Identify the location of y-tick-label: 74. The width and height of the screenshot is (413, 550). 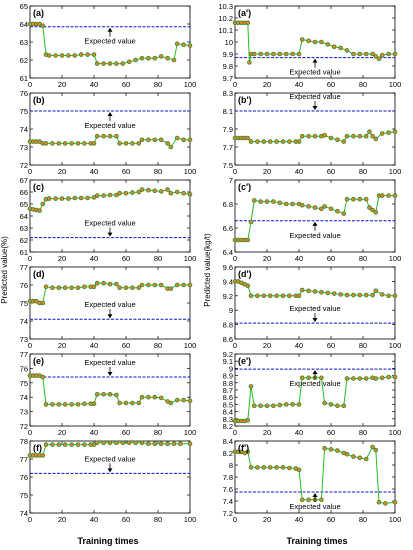
(24, 321).